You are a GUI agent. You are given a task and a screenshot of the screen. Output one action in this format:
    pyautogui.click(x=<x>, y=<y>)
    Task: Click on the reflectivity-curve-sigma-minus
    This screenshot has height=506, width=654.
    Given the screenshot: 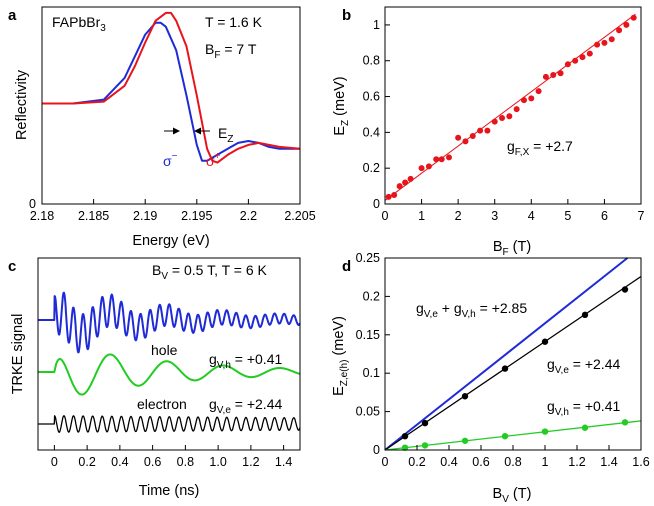 What is the action you would take?
    pyautogui.click(x=171, y=91)
    